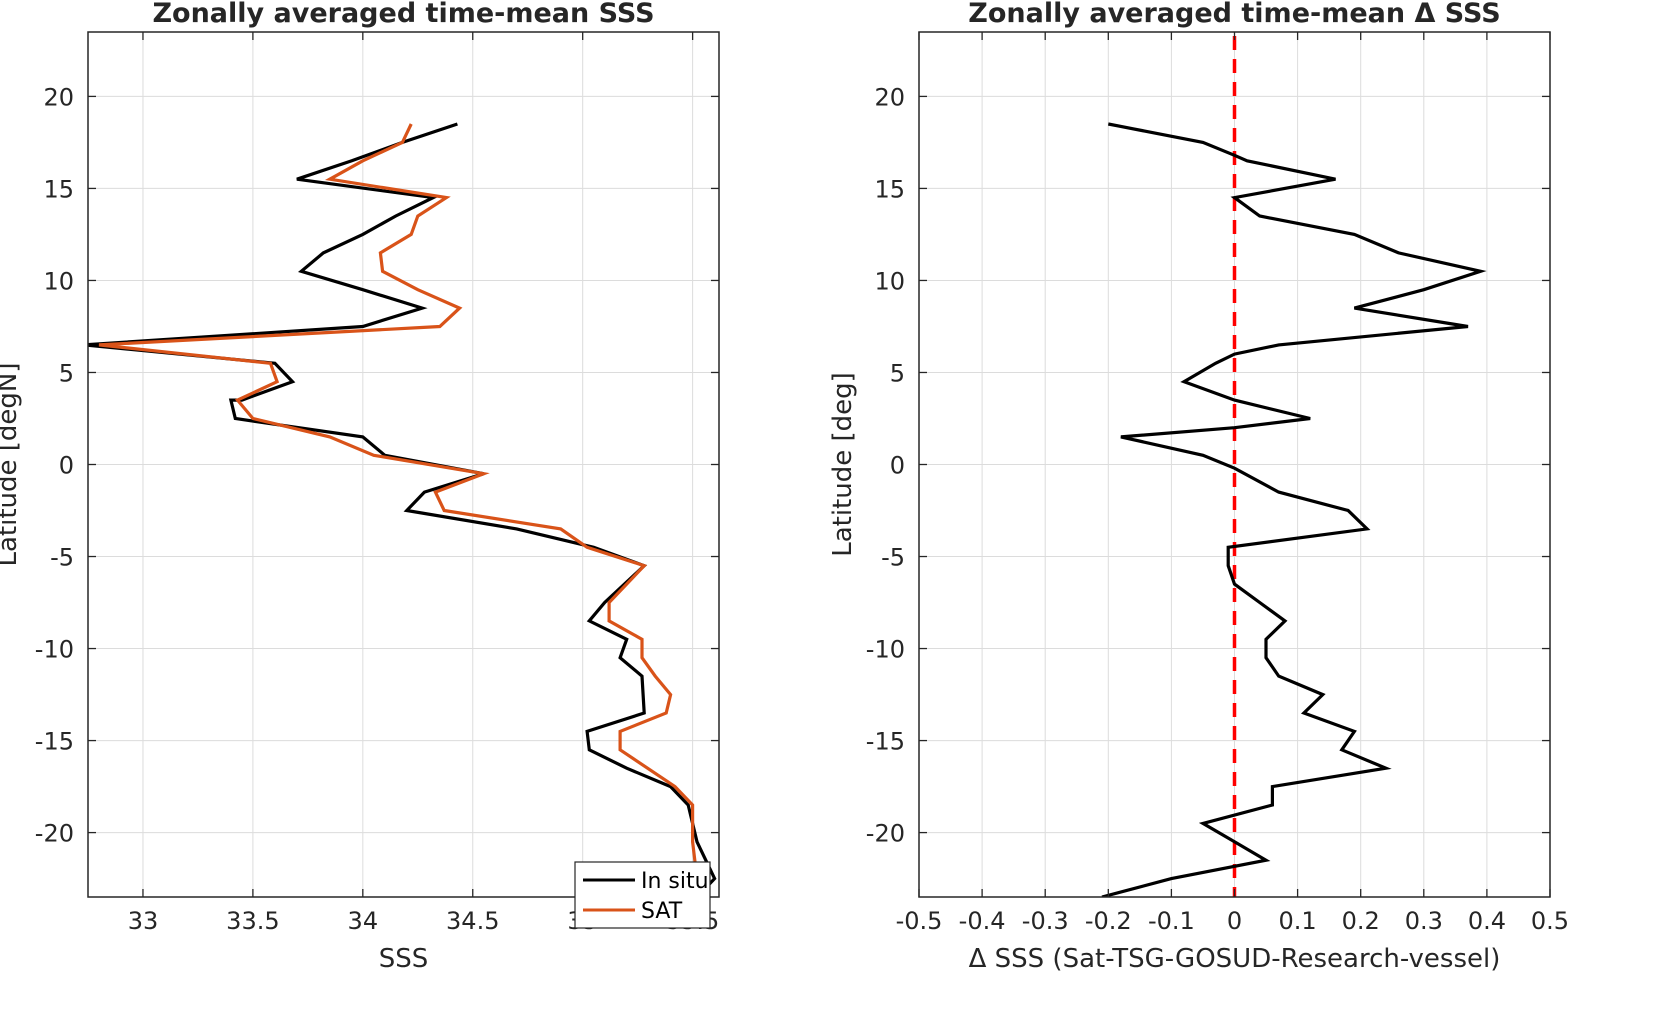  What do you see at coordinates (403, 14) in the screenshot?
I see `left-chart-title: Zonally averaged time-mean SSS` at bounding box center [403, 14].